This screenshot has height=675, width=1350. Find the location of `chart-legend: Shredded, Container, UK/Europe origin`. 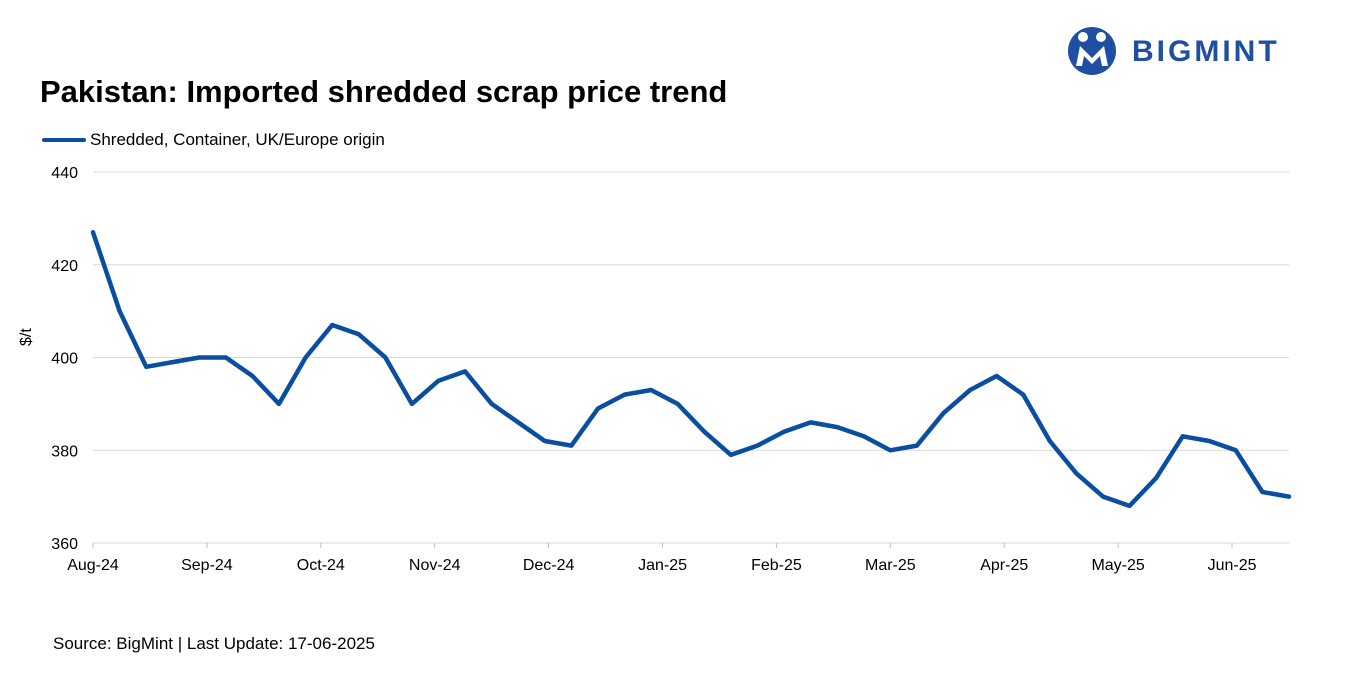

chart-legend: Shredded, Container, UK/Europe origin is located at coordinates (213, 140).